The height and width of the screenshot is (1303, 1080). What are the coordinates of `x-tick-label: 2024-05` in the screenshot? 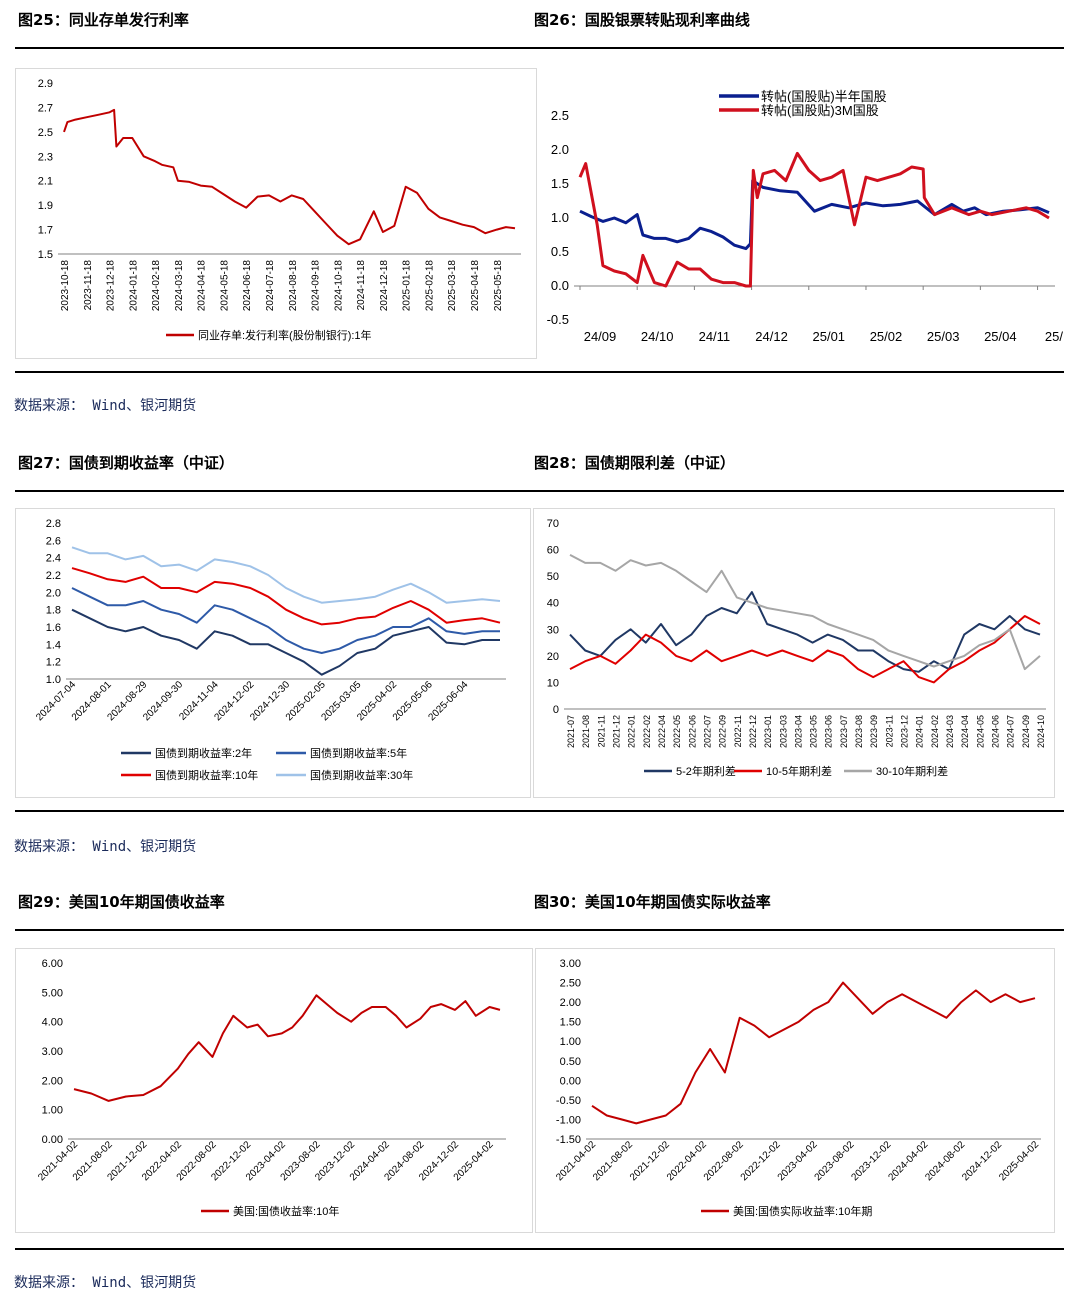 It's located at (980, 731).